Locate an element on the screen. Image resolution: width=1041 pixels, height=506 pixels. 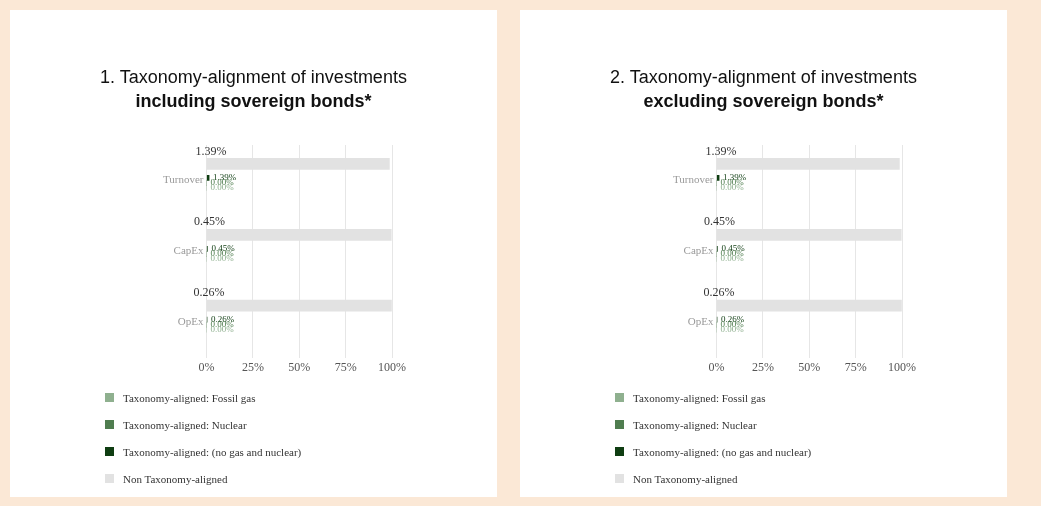
chart-subtitle: including sovereign bonds* is located at coordinates (253, 101).